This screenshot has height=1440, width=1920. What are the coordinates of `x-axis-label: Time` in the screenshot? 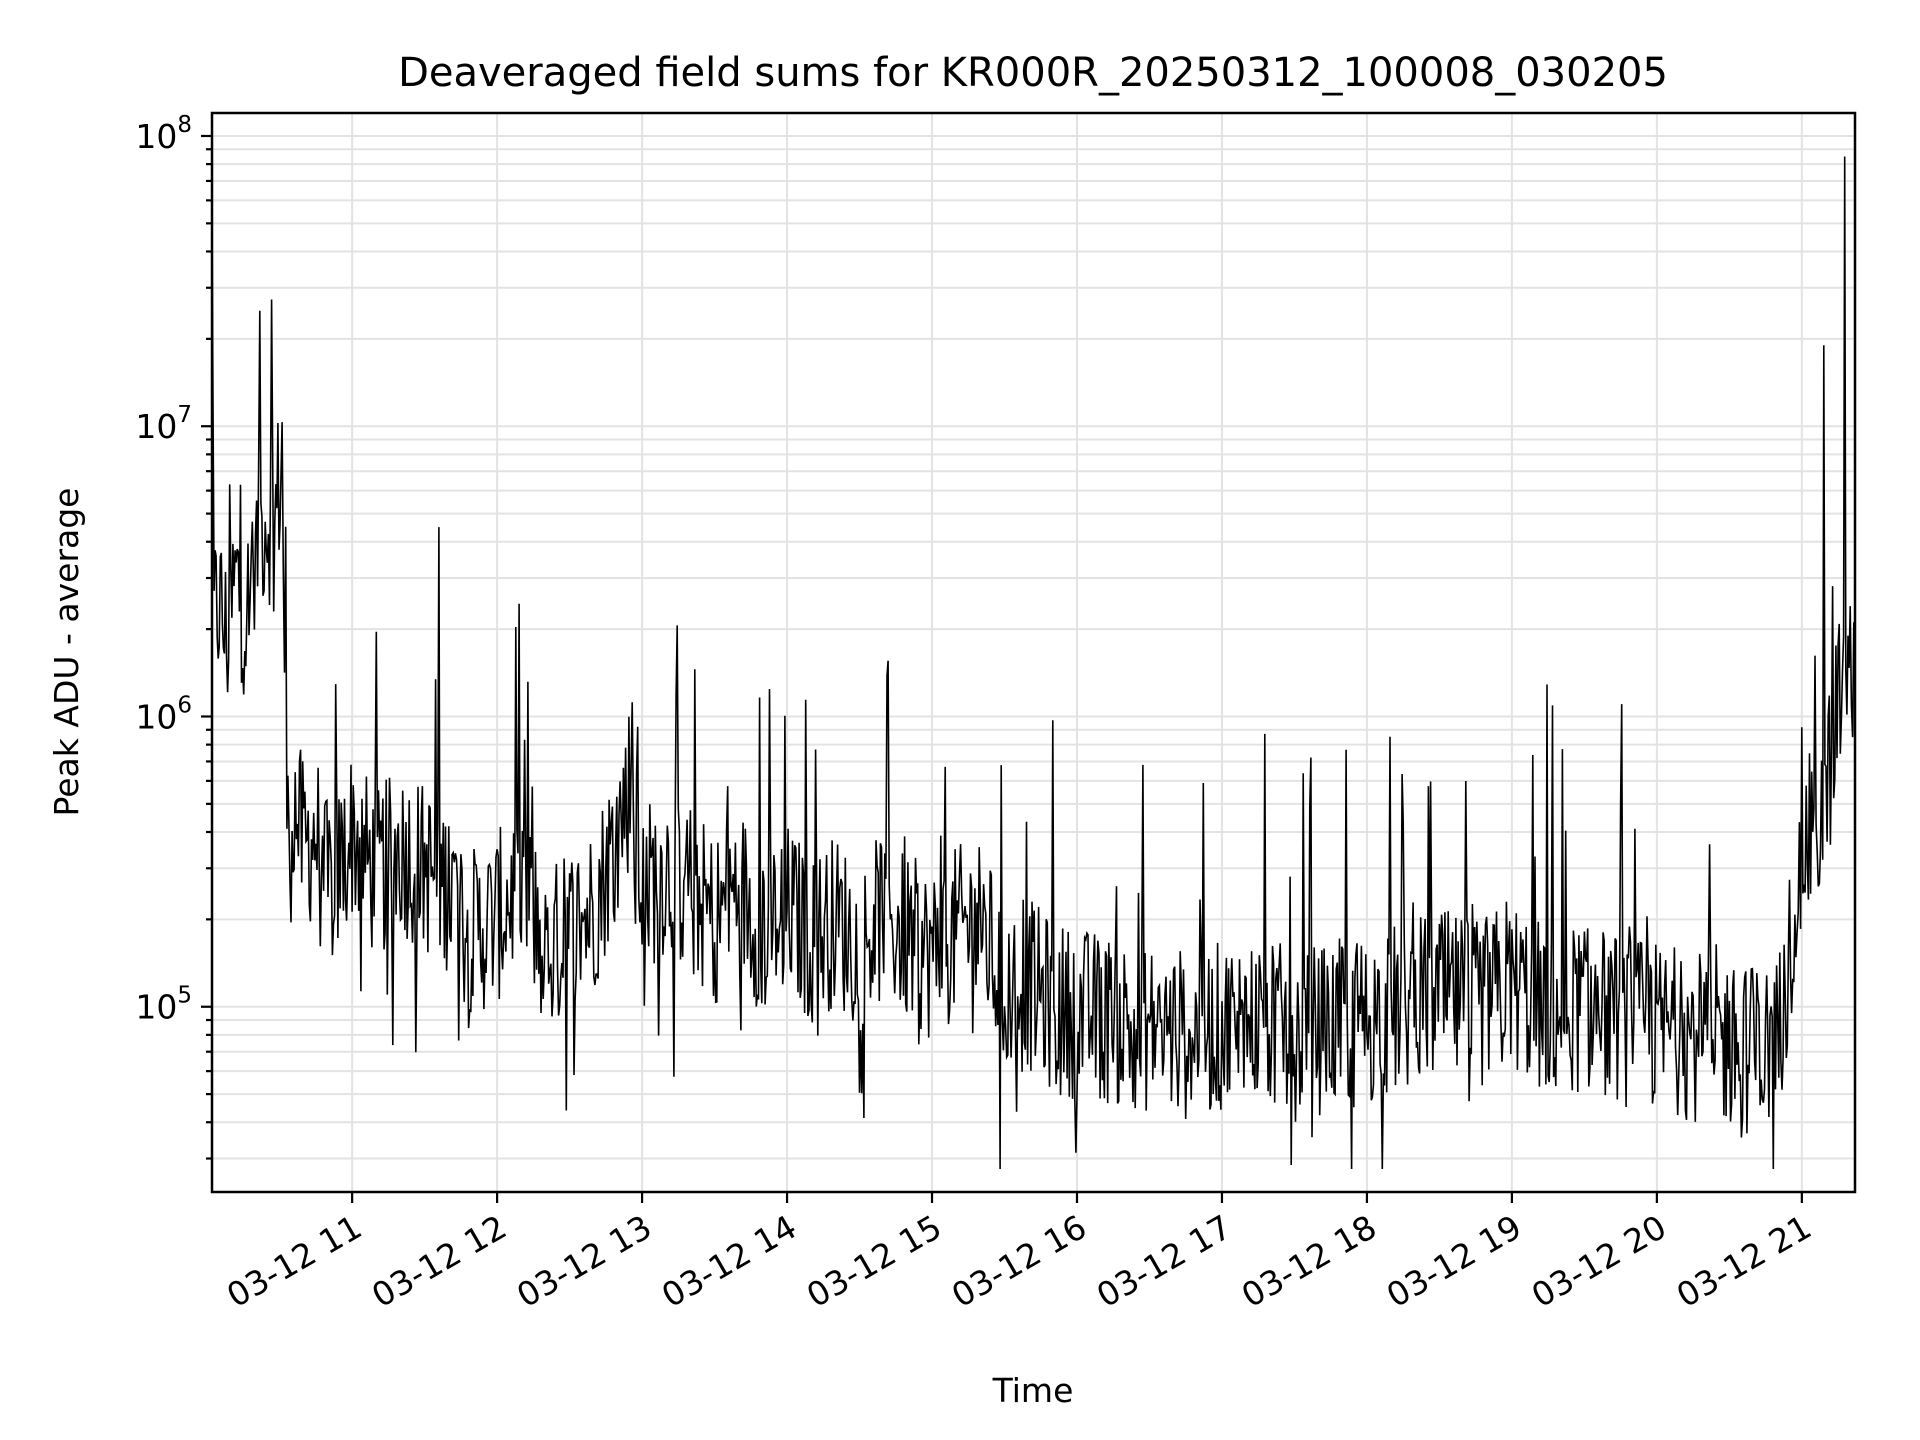 It's located at (1033, 1390).